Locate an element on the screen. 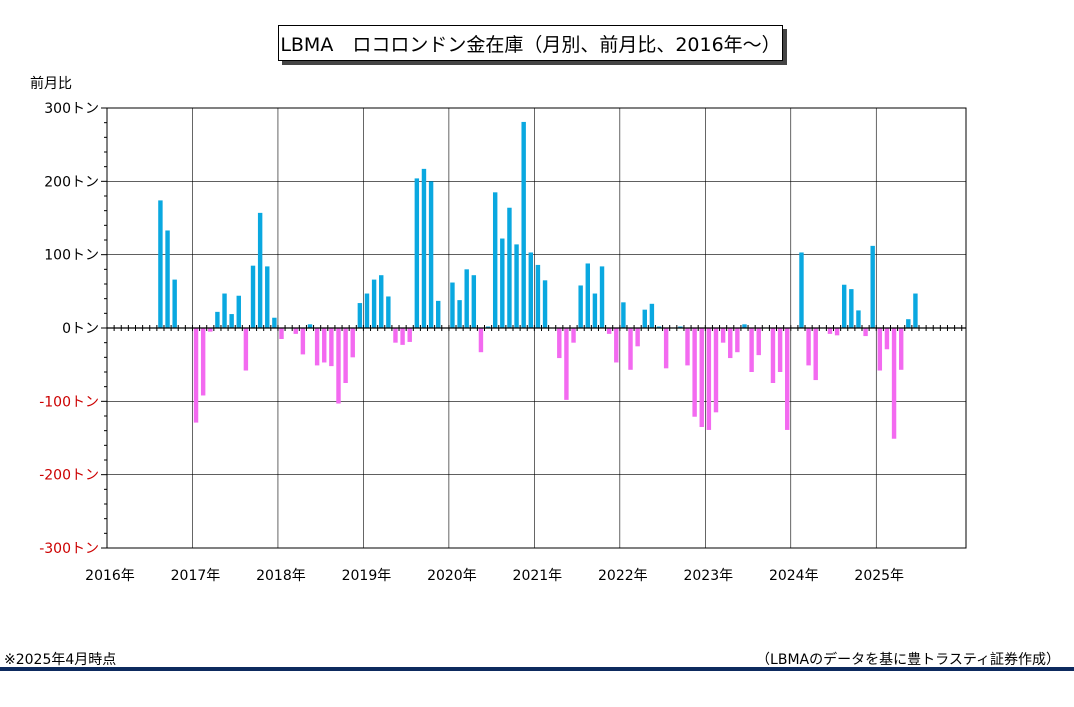 The width and height of the screenshot is (1074, 707). footer-rule is located at coordinates (537, 669).